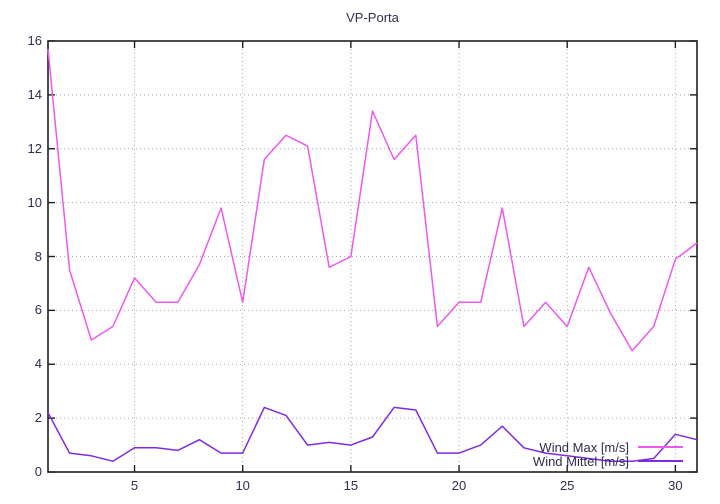  What do you see at coordinates (351, 485) in the screenshot?
I see `x-tick-label: 15` at bounding box center [351, 485].